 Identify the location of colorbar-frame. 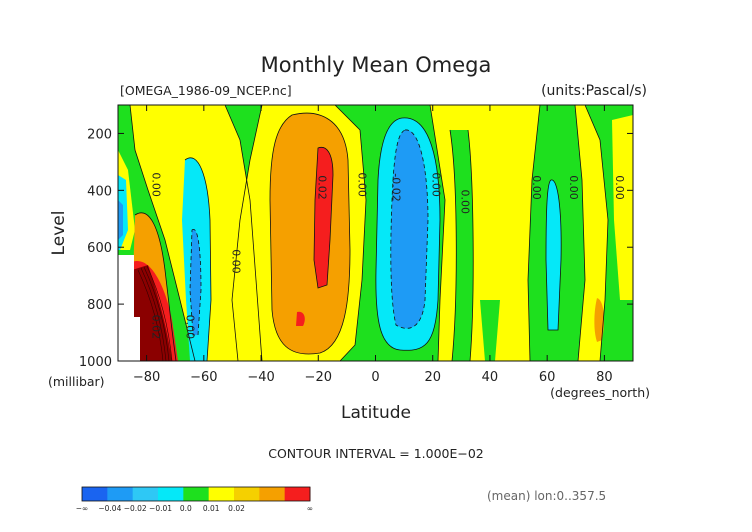
(196, 494).